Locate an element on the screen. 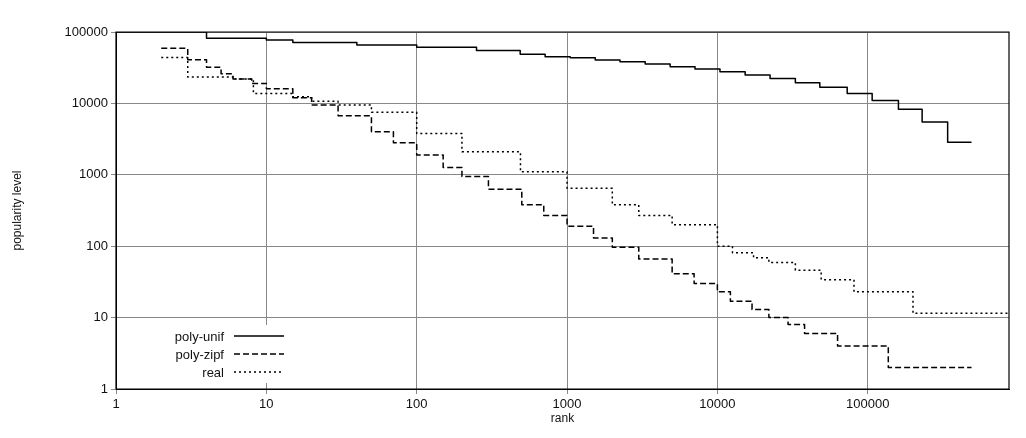 The height and width of the screenshot is (438, 1026). y-tick-label: 10000 is located at coordinates (89, 102).